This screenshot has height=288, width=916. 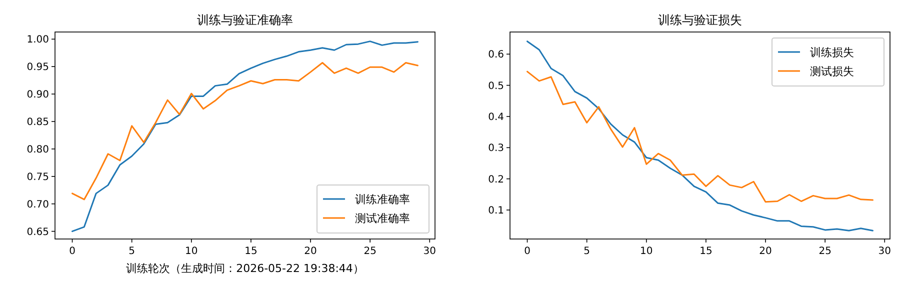 I want to click on legend-label: 测试损失, so click(x=832, y=71).